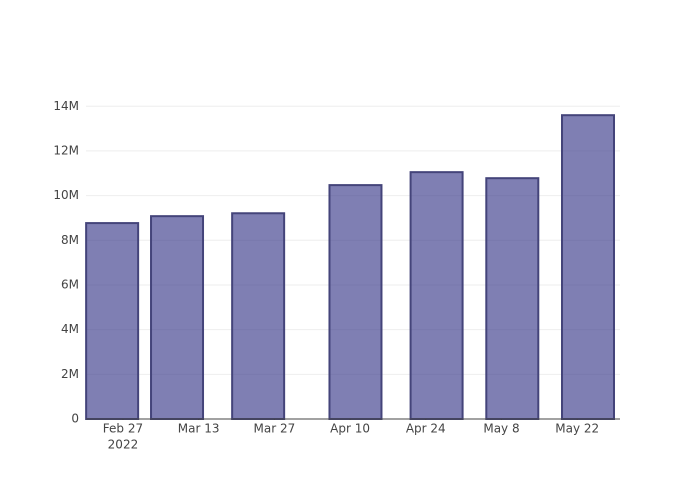  Describe the element at coordinates (70, 284) in the screenshot. I see `y-tick-label: 6M` at that location.